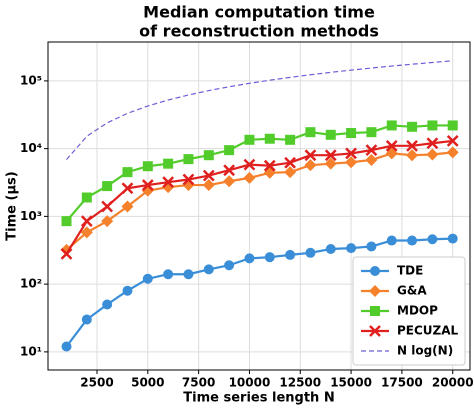  What do you see at coordinates (410, 271) in the screenshot?
I see `legend-label: TDE` at bounding box center [410, 271].